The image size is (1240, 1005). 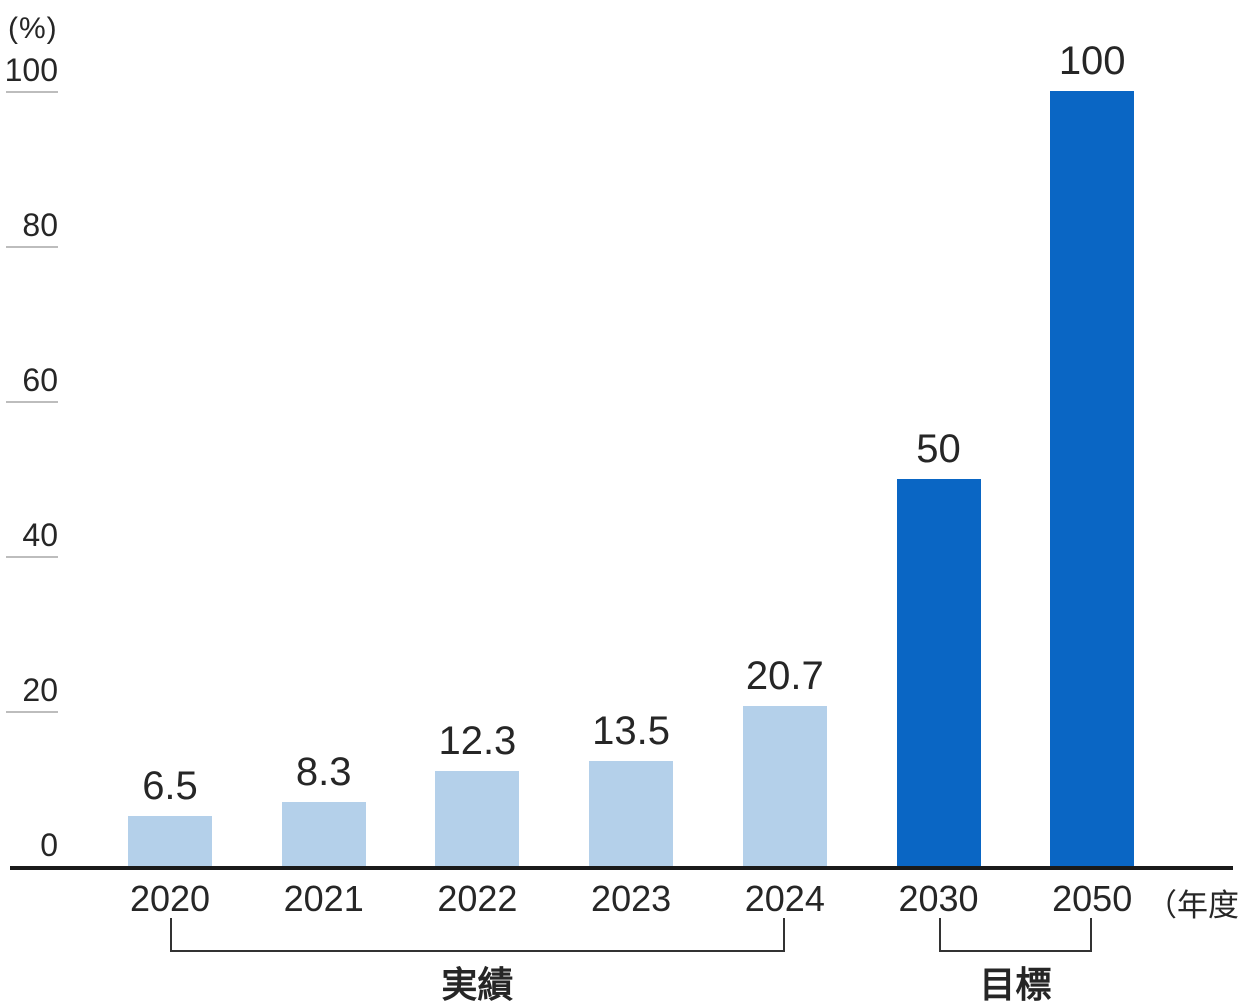 What do you see at coordinates (323, 833) in the screenshot?
I see `bar-2021` at bounding box center [323, 833].